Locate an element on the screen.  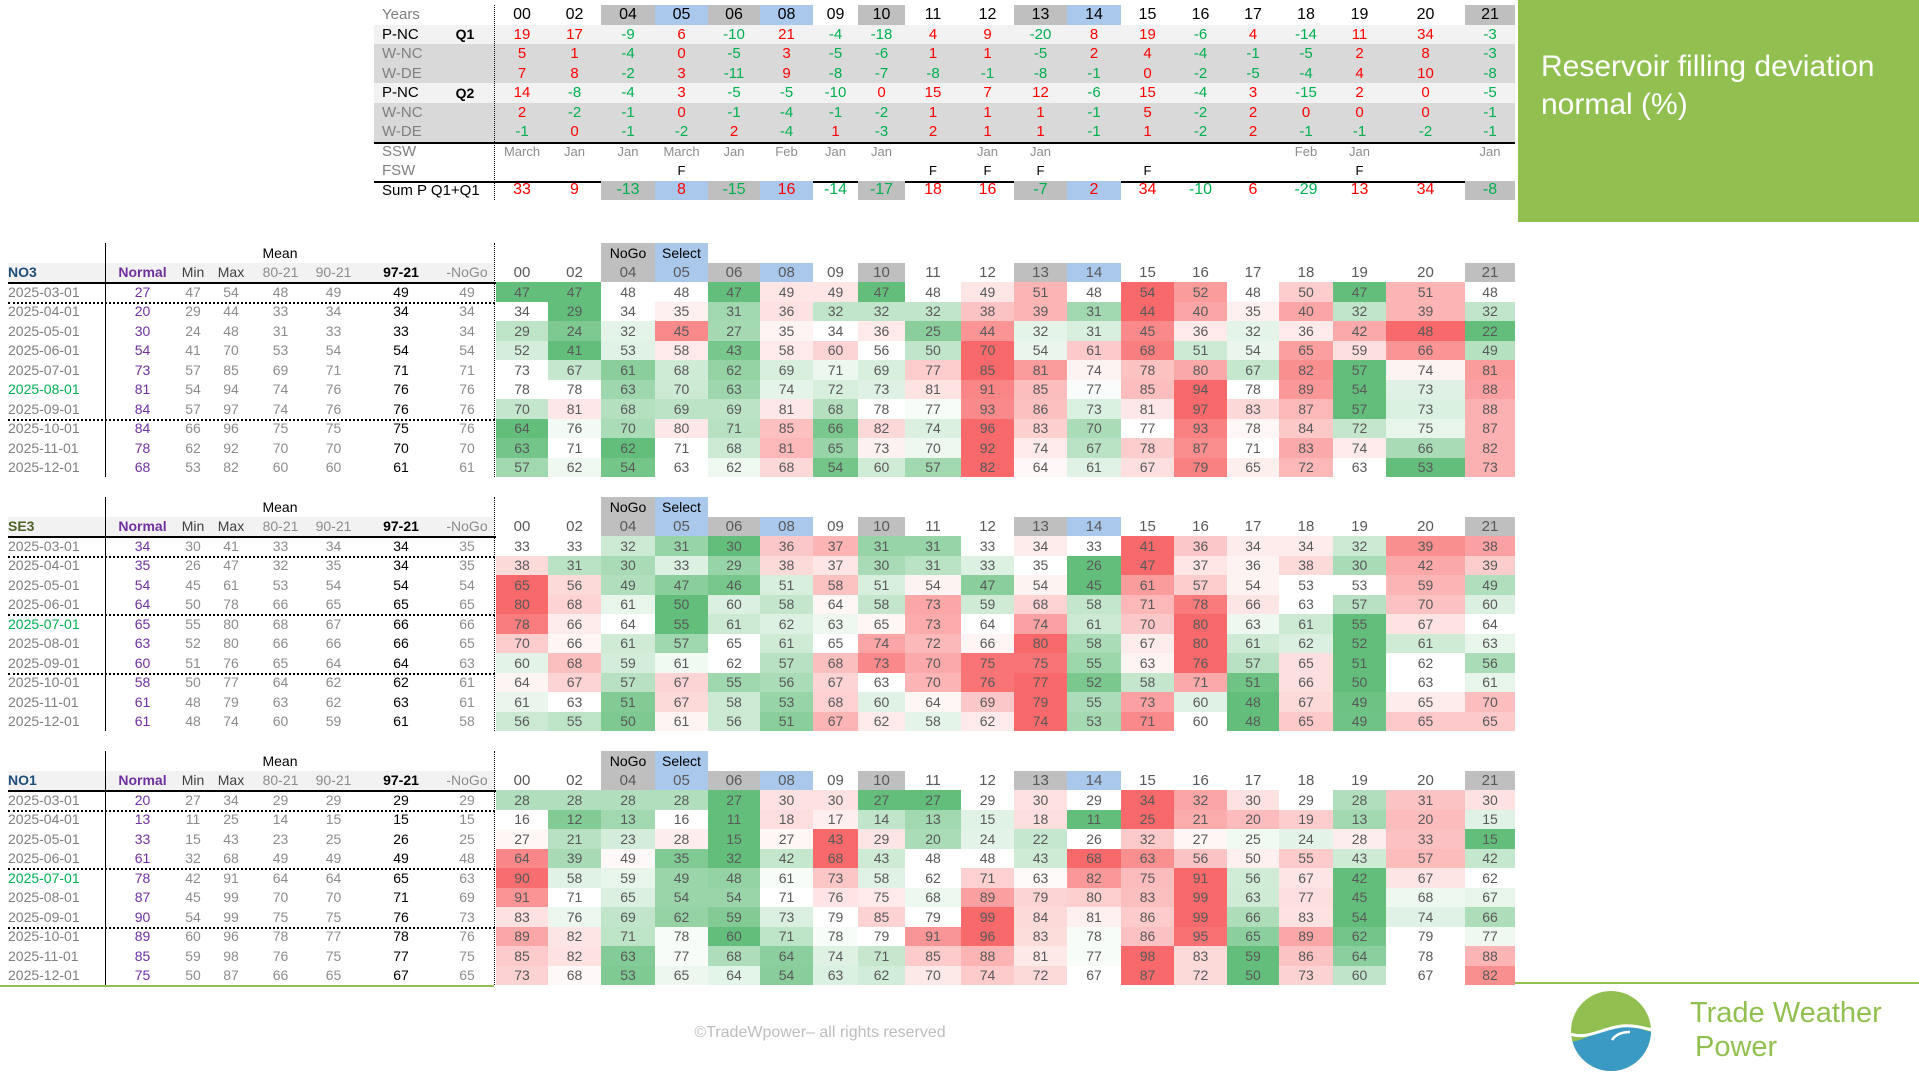
deviation-value: -1 is located at coordinates (1094, 73).